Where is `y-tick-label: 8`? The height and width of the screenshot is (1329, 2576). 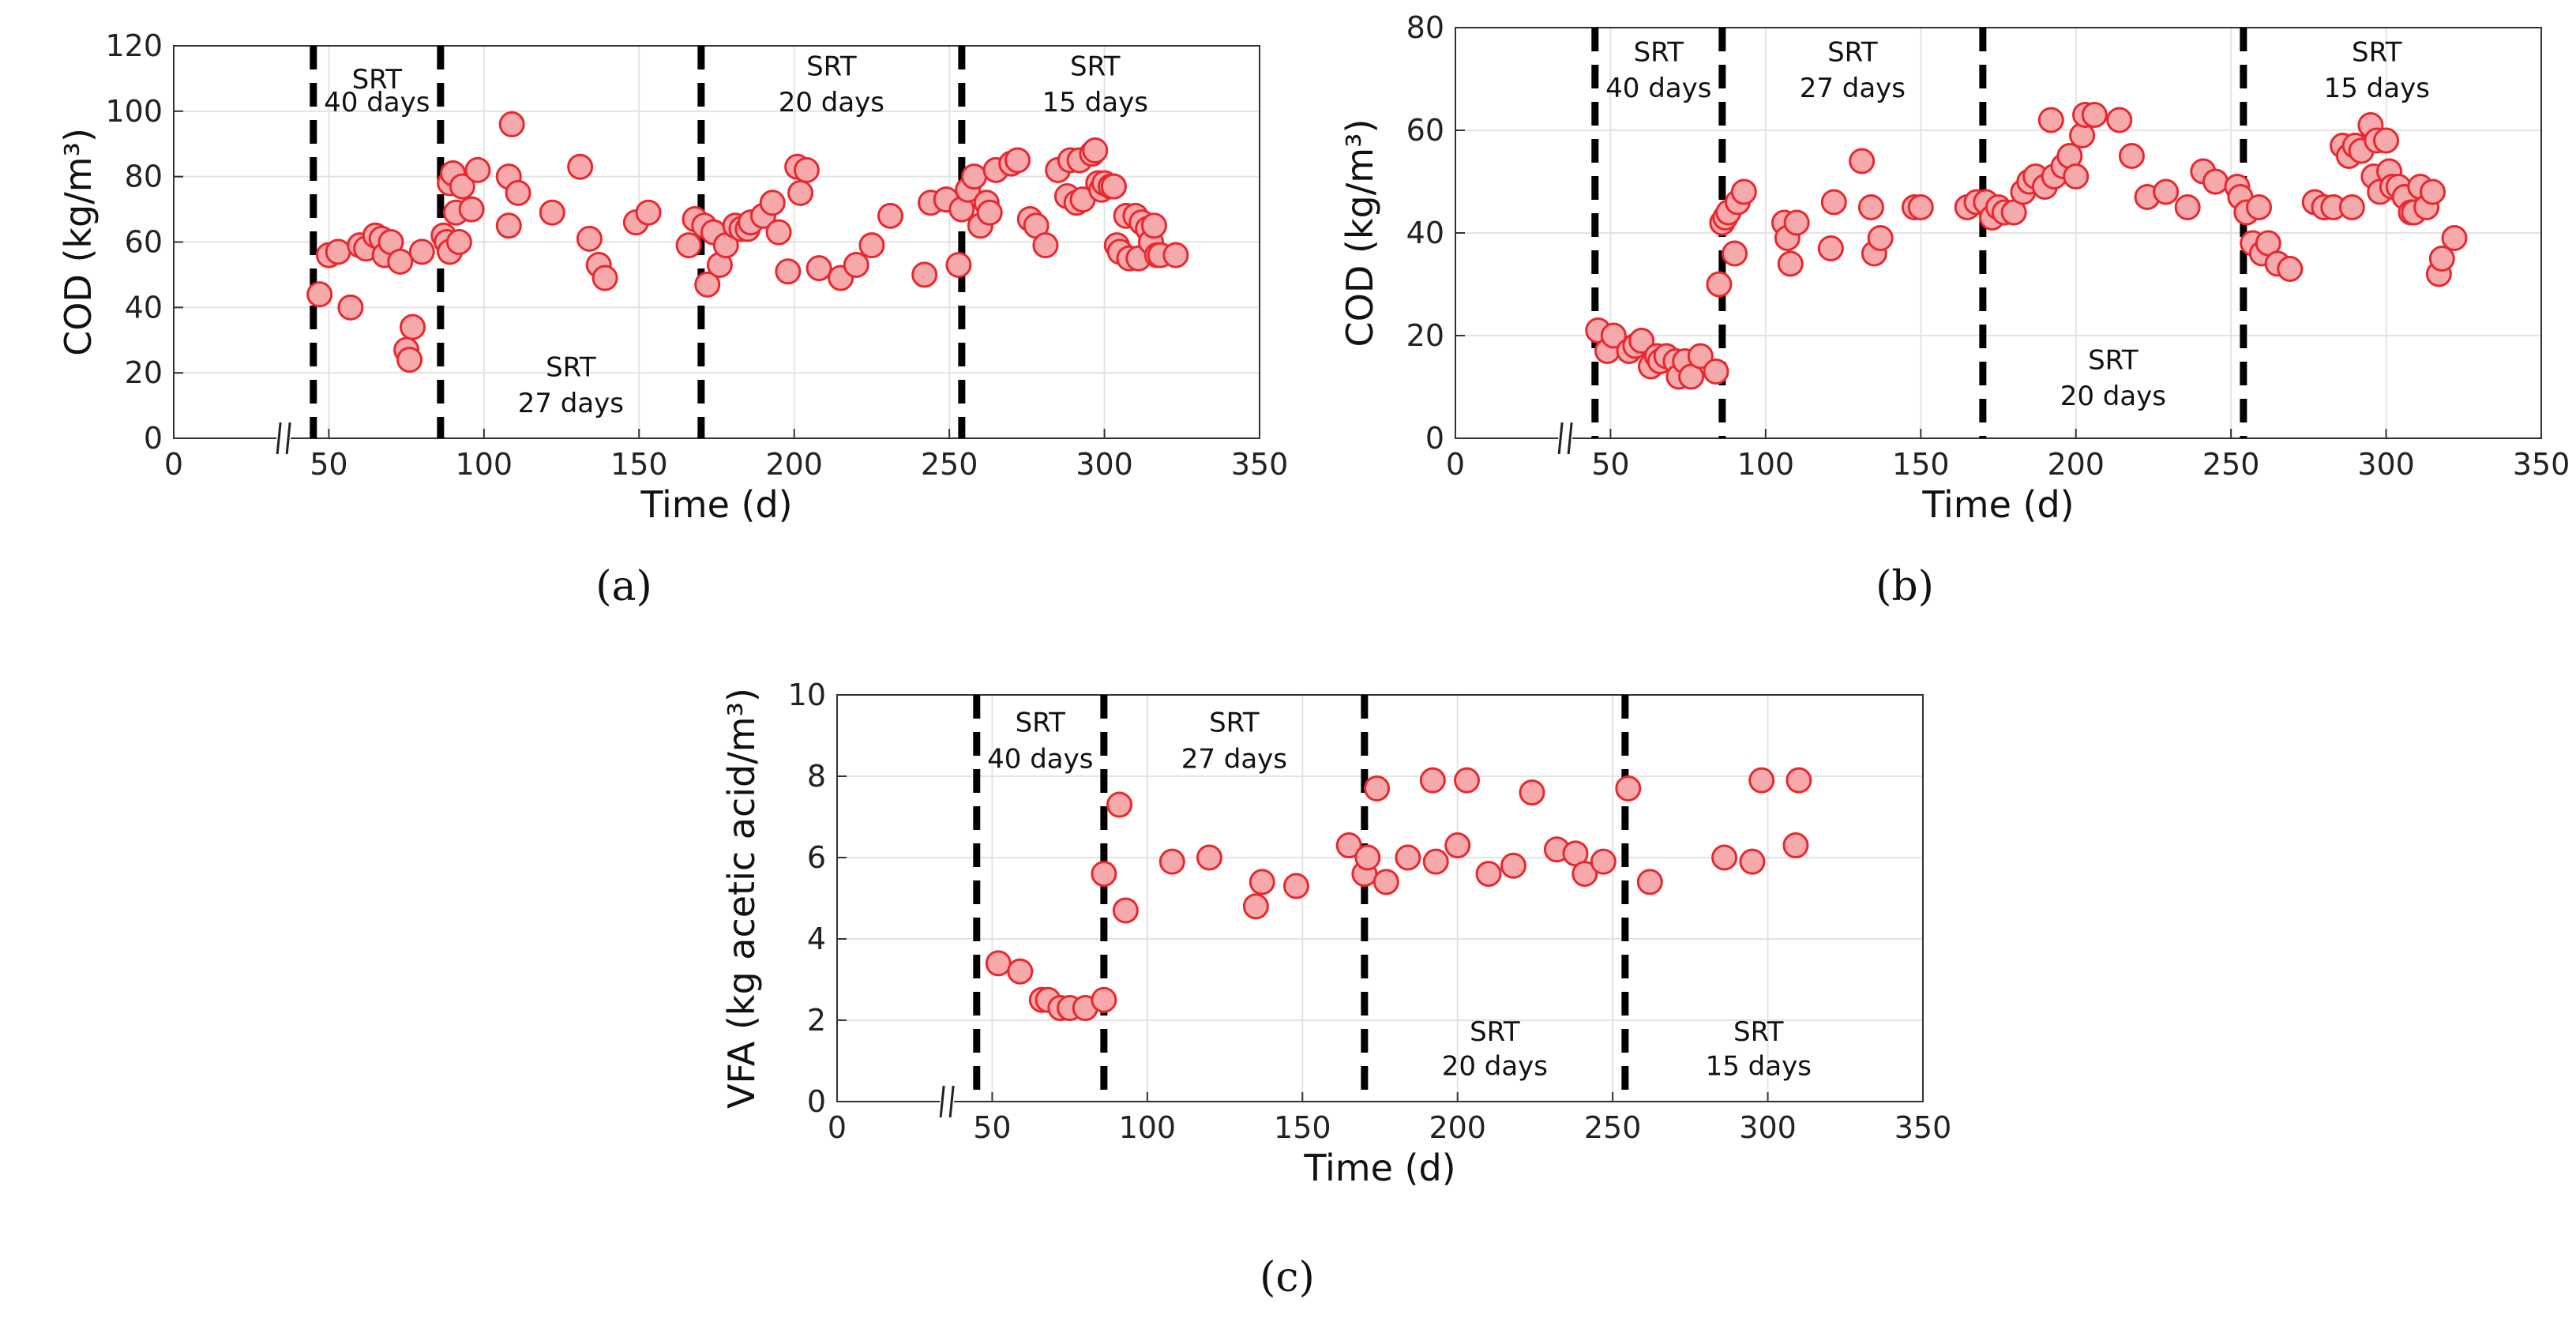
y-tick-label: 8 is located at coordinates (816, 776).